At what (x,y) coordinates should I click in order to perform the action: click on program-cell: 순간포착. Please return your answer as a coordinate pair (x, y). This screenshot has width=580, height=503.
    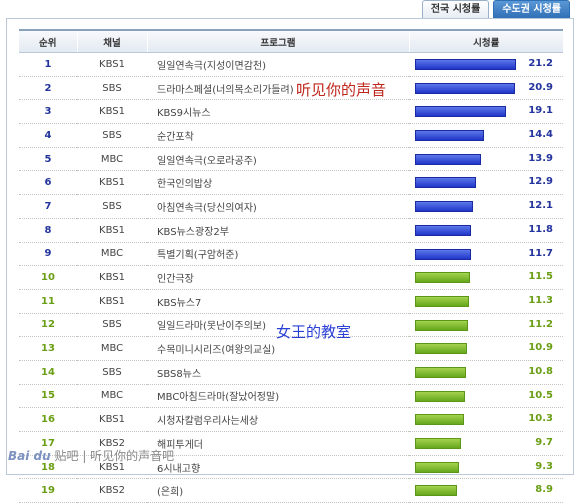
    Looking at the image, I should click on (278, 135).